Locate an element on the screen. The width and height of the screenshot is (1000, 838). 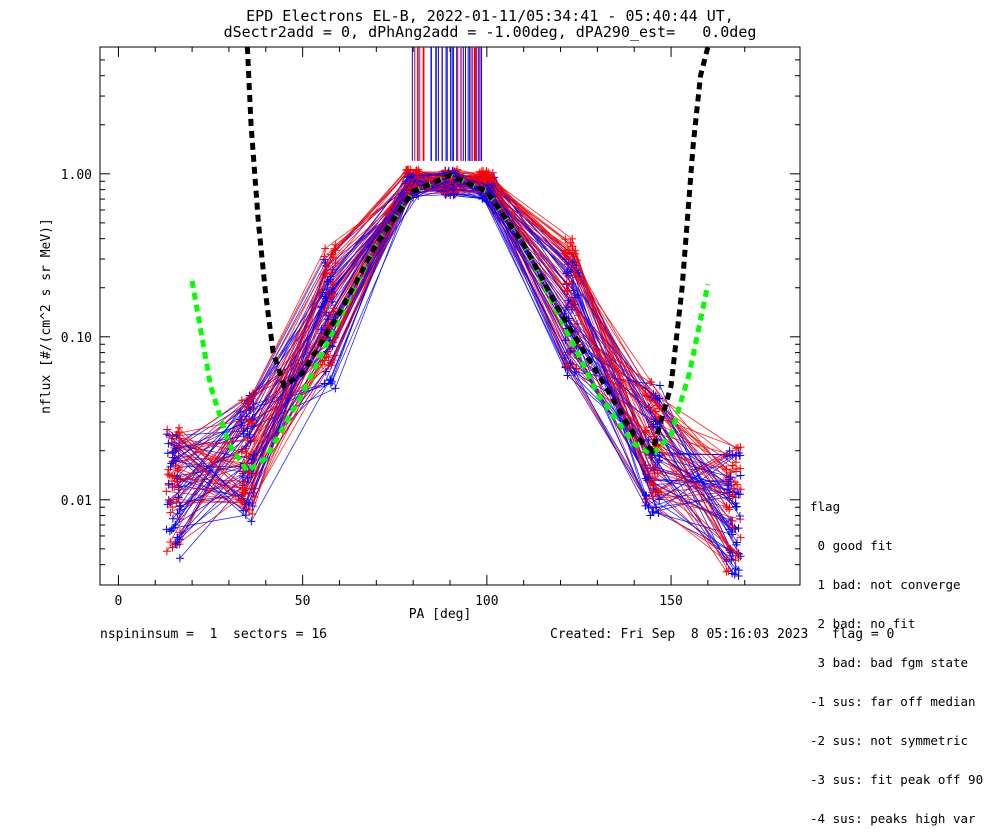
legend-entry: 2 bad: no fit is located at coordinates (863, 623).